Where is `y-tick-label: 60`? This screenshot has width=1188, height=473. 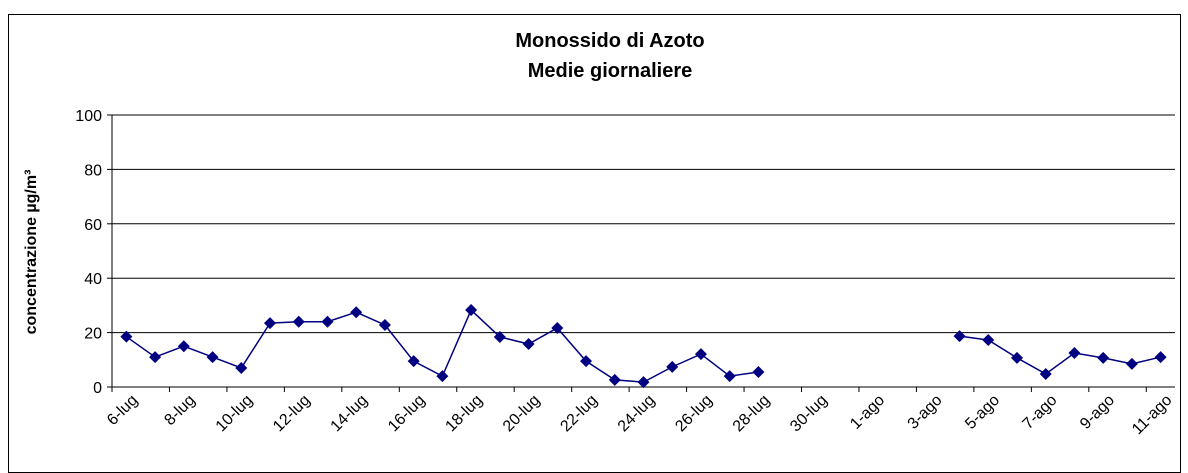
y-tick-label: 60 is located at coordinates (93, 225).